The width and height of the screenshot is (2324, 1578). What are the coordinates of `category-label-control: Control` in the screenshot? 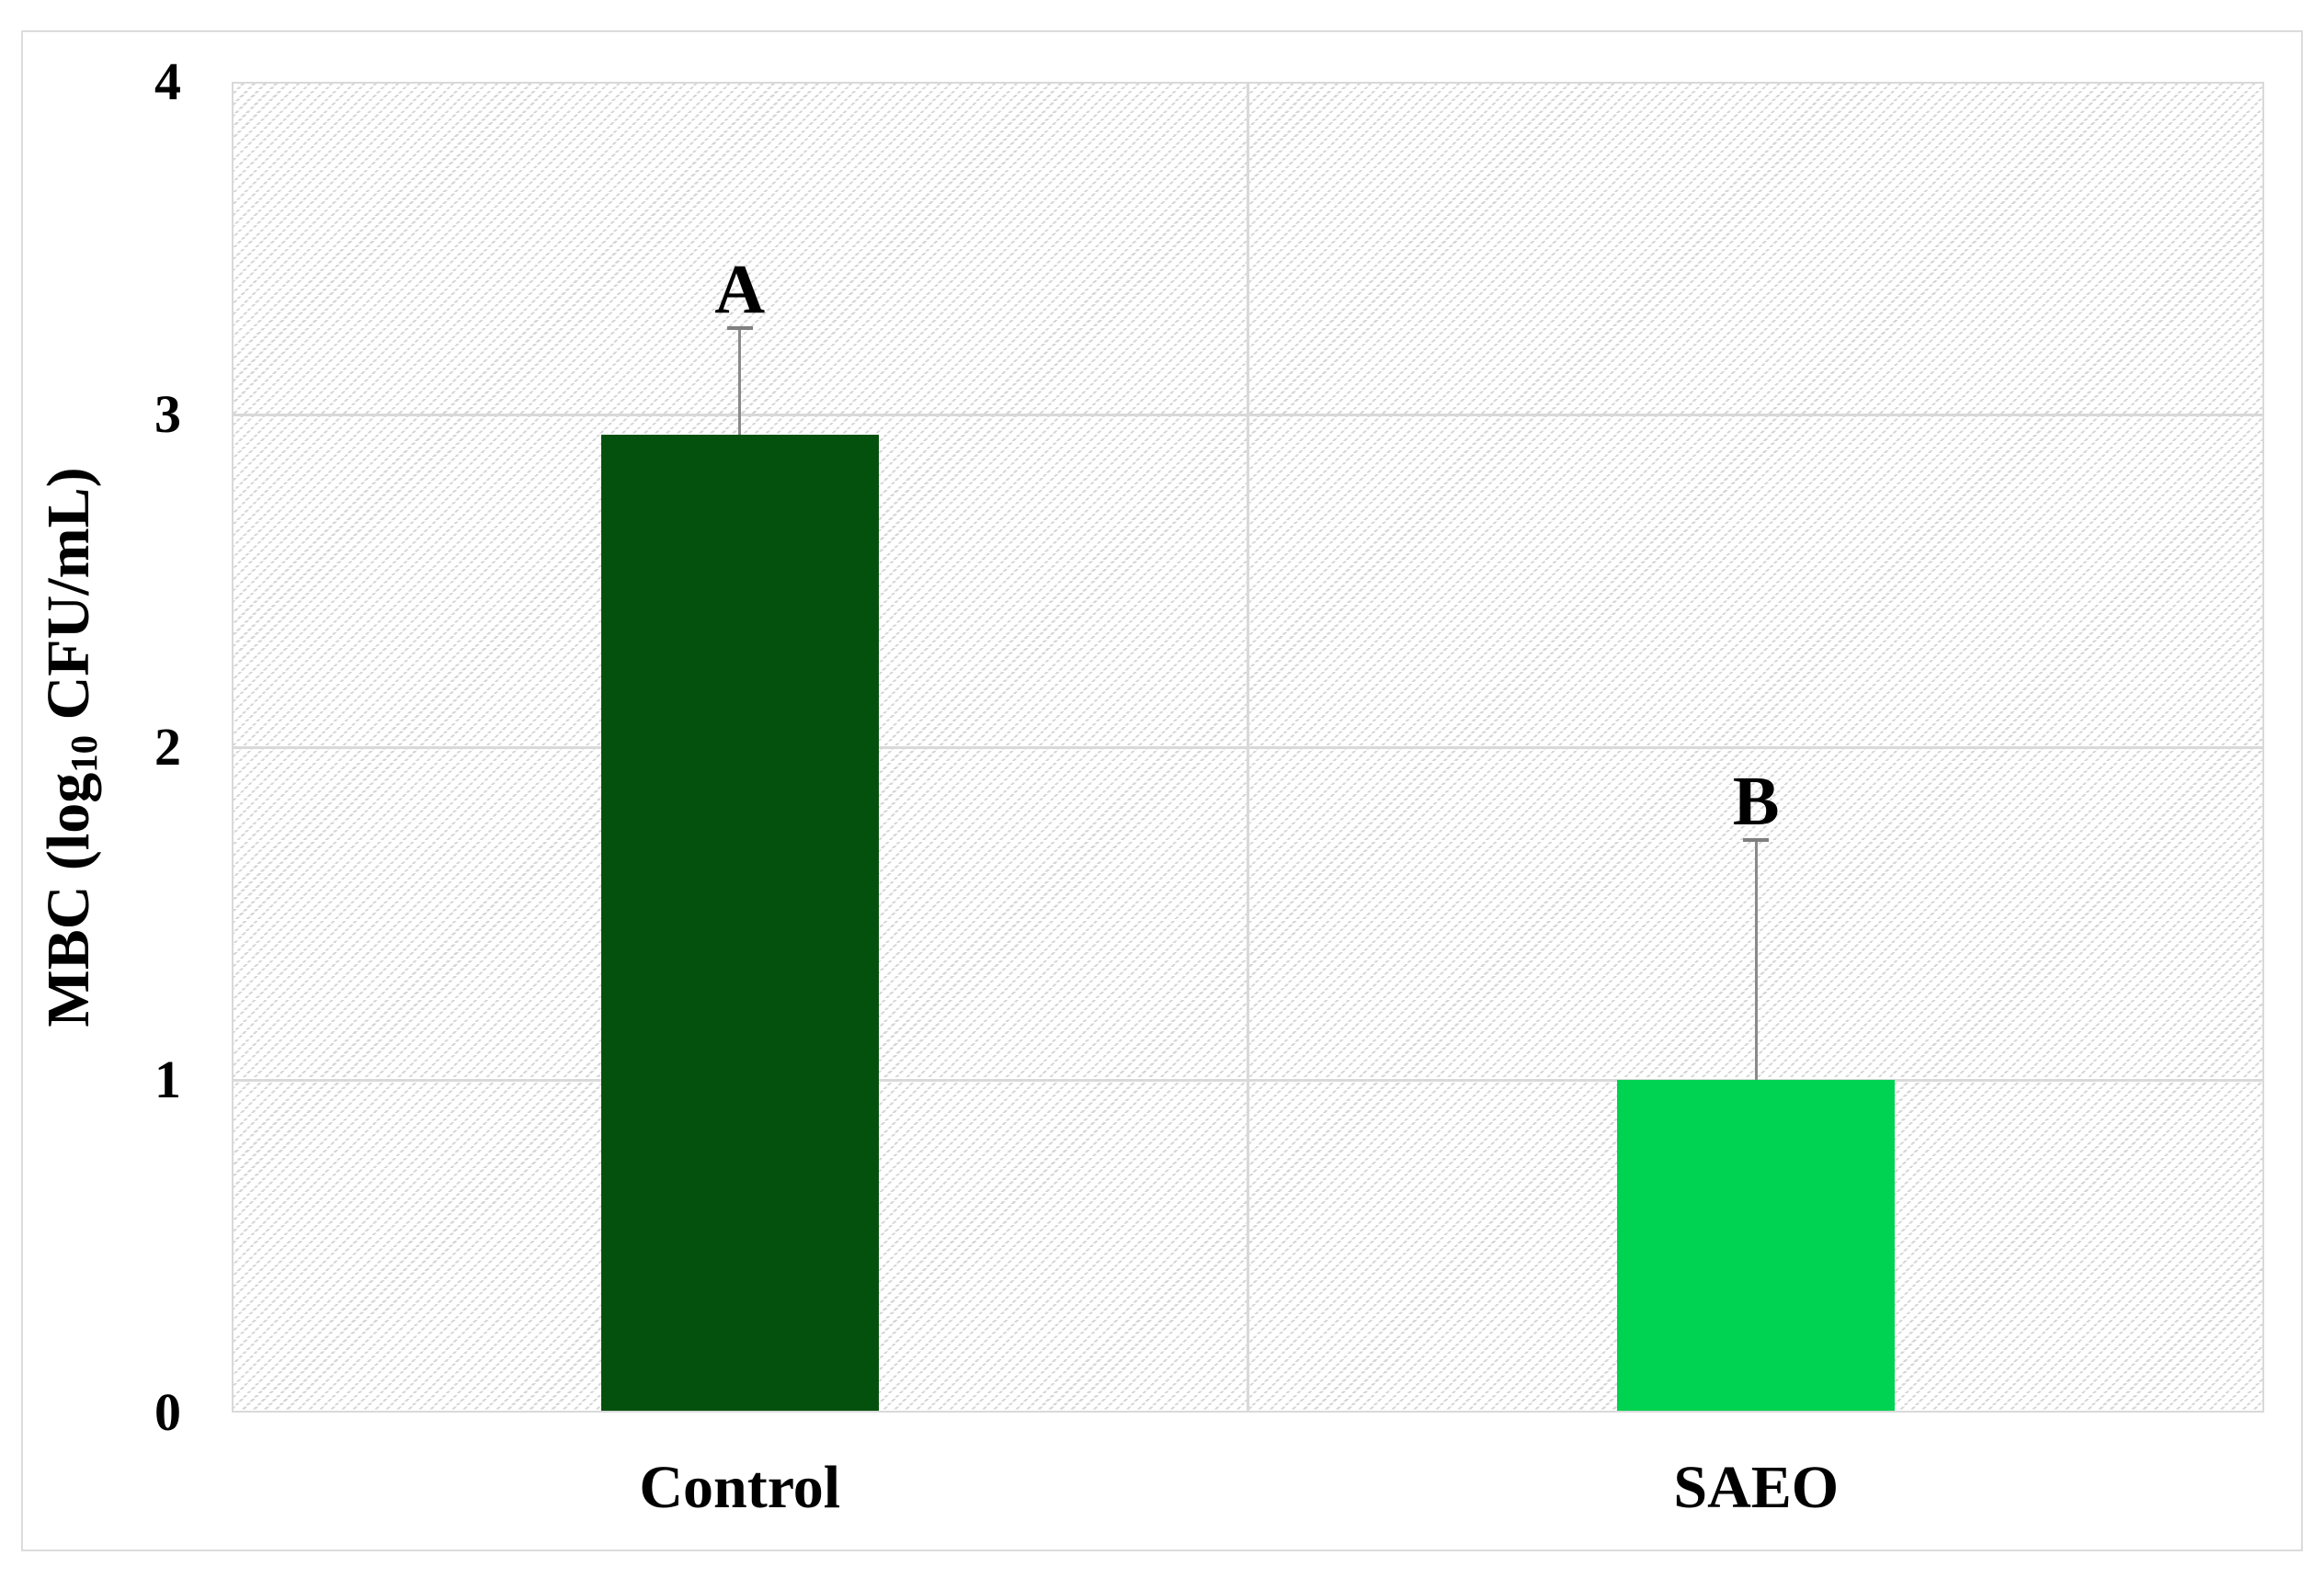 It's located at (740, 1487).